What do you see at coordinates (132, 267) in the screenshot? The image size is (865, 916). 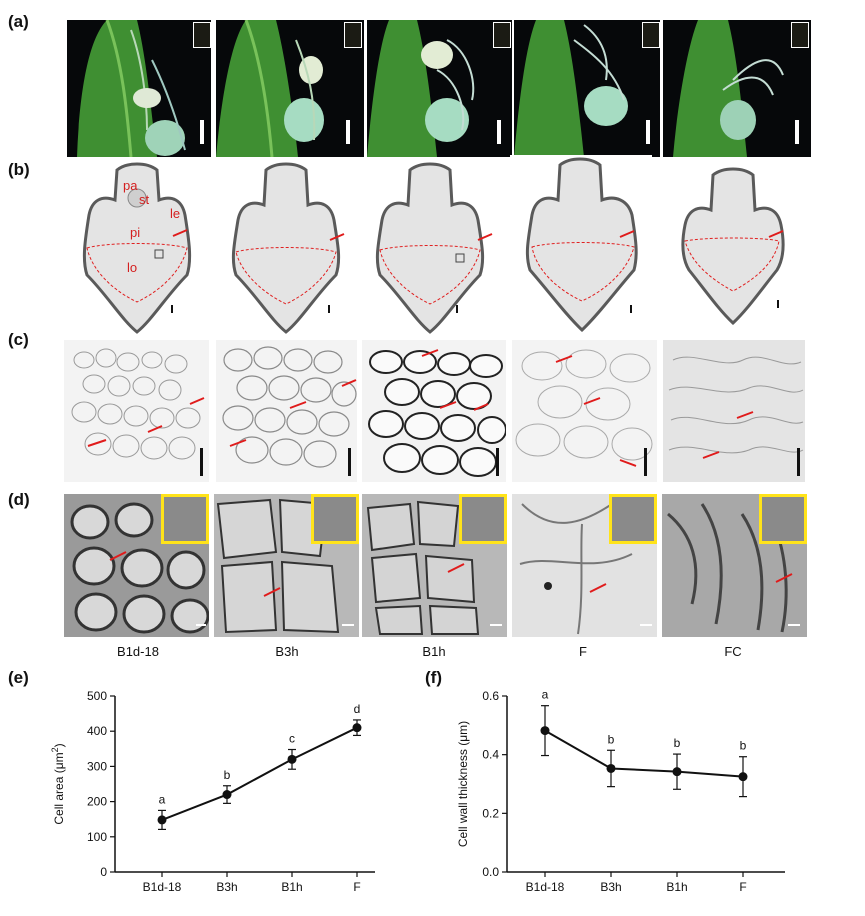 I see `label-lo: lo` at bounding box center [132, 267].